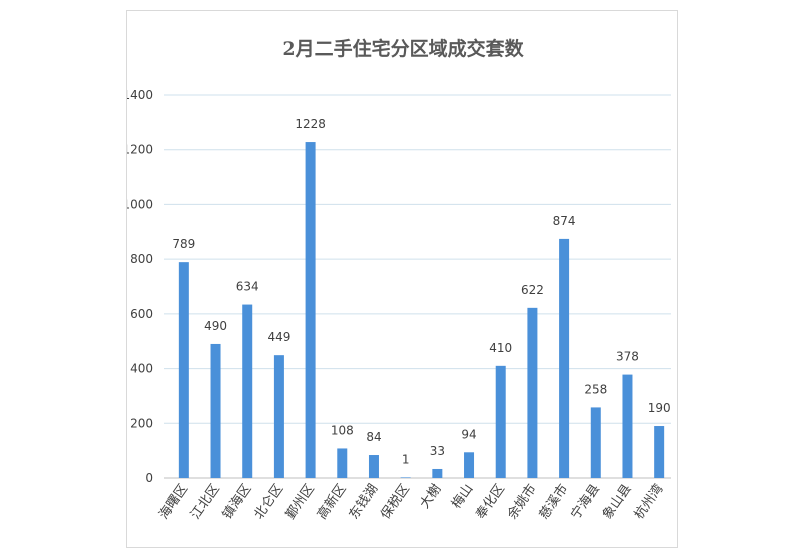 Image resolution: width=803 pixels, height=553 pixels. What do you see at coordinates (141, 314) in the screenshot?
I see `y-tick-label: 600` at bounding box center [141, 314].